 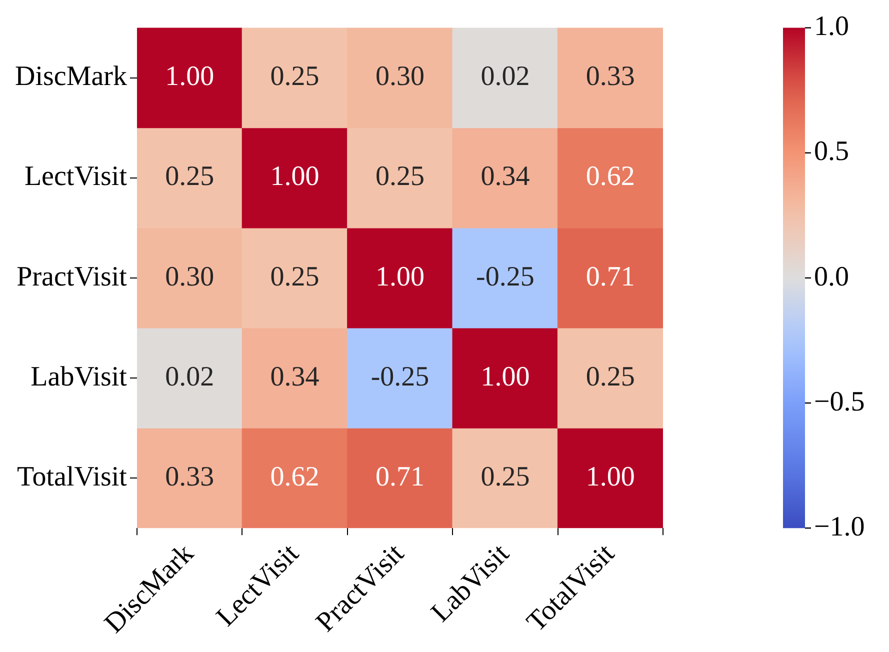 What do you see at coordinates (839, 526) in the screenshot?
I see `color-bar-label: −1.0` at bounding box center [839, 526].